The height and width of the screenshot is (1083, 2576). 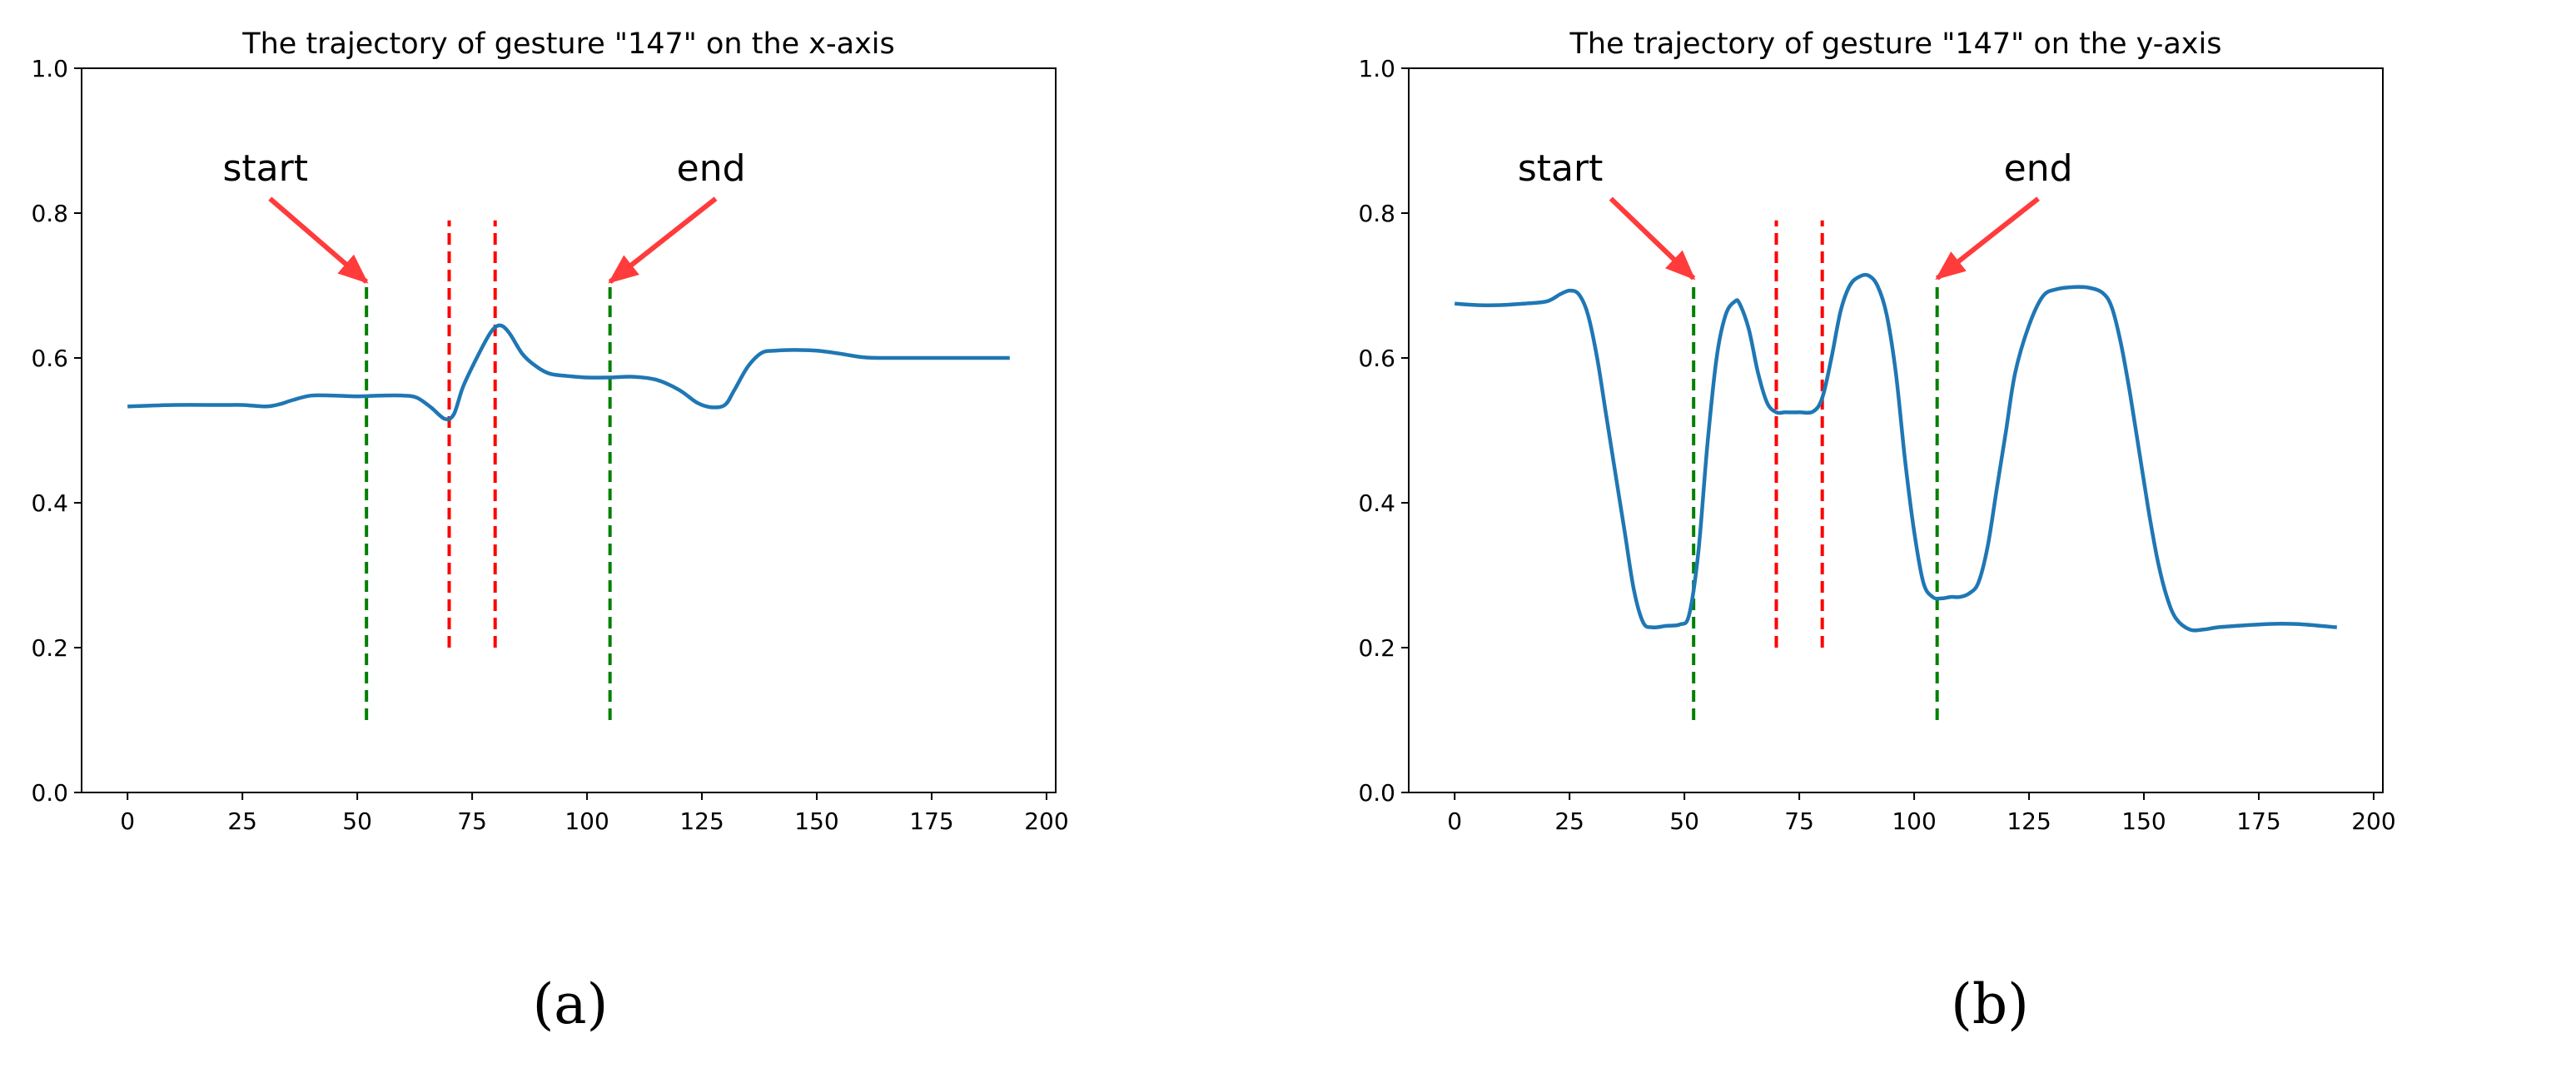 What do you see at coordinates (570, 1004) in the screenshot?
I see `panel-label-a: (a)` at bounding box center [570, 1004].